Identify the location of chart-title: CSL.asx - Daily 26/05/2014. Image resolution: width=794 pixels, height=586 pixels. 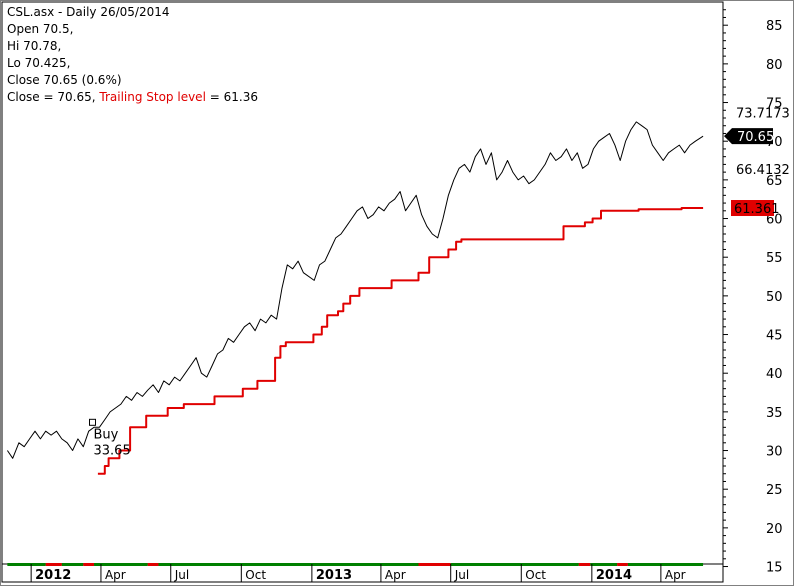
(88, 12).